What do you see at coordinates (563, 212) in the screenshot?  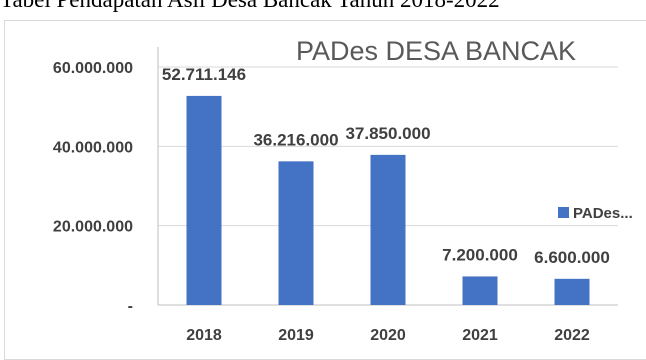 I see `legend-swatch` at bounding box center [563, 212].